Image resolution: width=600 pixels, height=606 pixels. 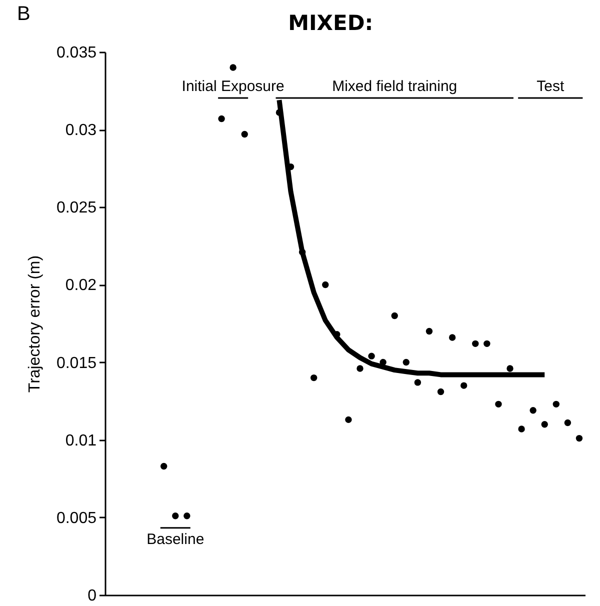 What do you see at coordinates (331, 23) in the screenshot?
I see `chart-title: MIXED:` at bounding box center [331, 23].